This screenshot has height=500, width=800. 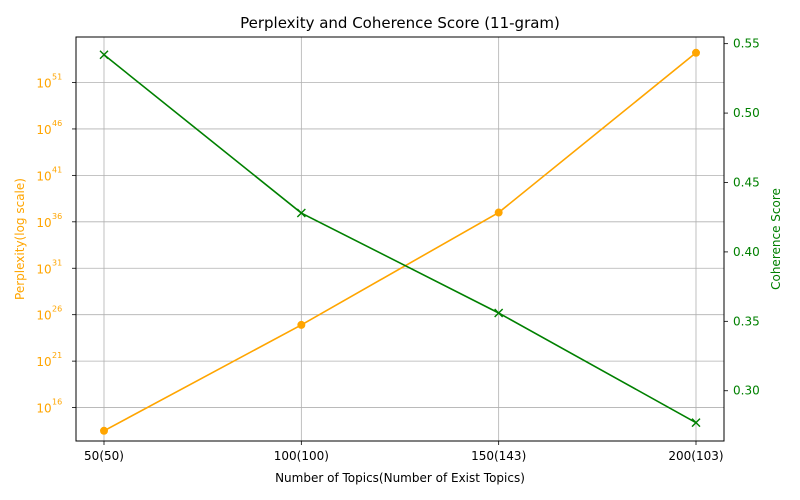 What do you see at coordinates (57, 169) in the screenshot?
I see `left-y-tick-exponent: 41` at bounding box center [57, 169].